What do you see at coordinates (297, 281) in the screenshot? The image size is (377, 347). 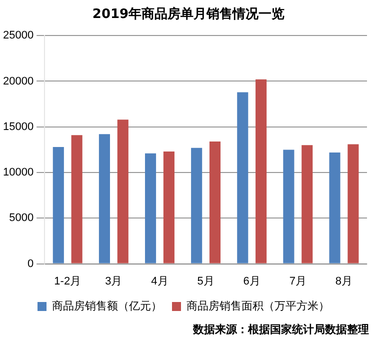 I see `x-tick-label: 7月` at bounding box center [297, 281].